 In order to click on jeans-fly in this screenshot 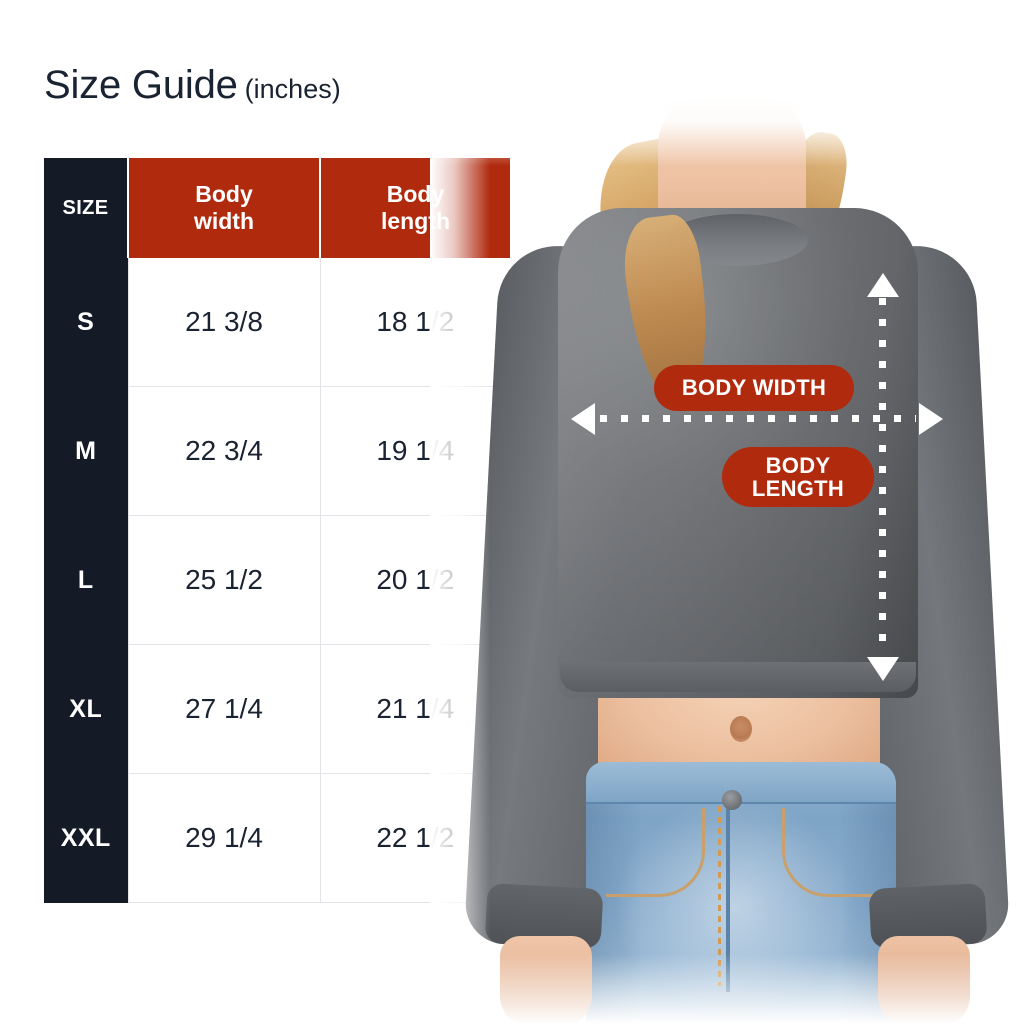, I will do `click(728, 897)`.